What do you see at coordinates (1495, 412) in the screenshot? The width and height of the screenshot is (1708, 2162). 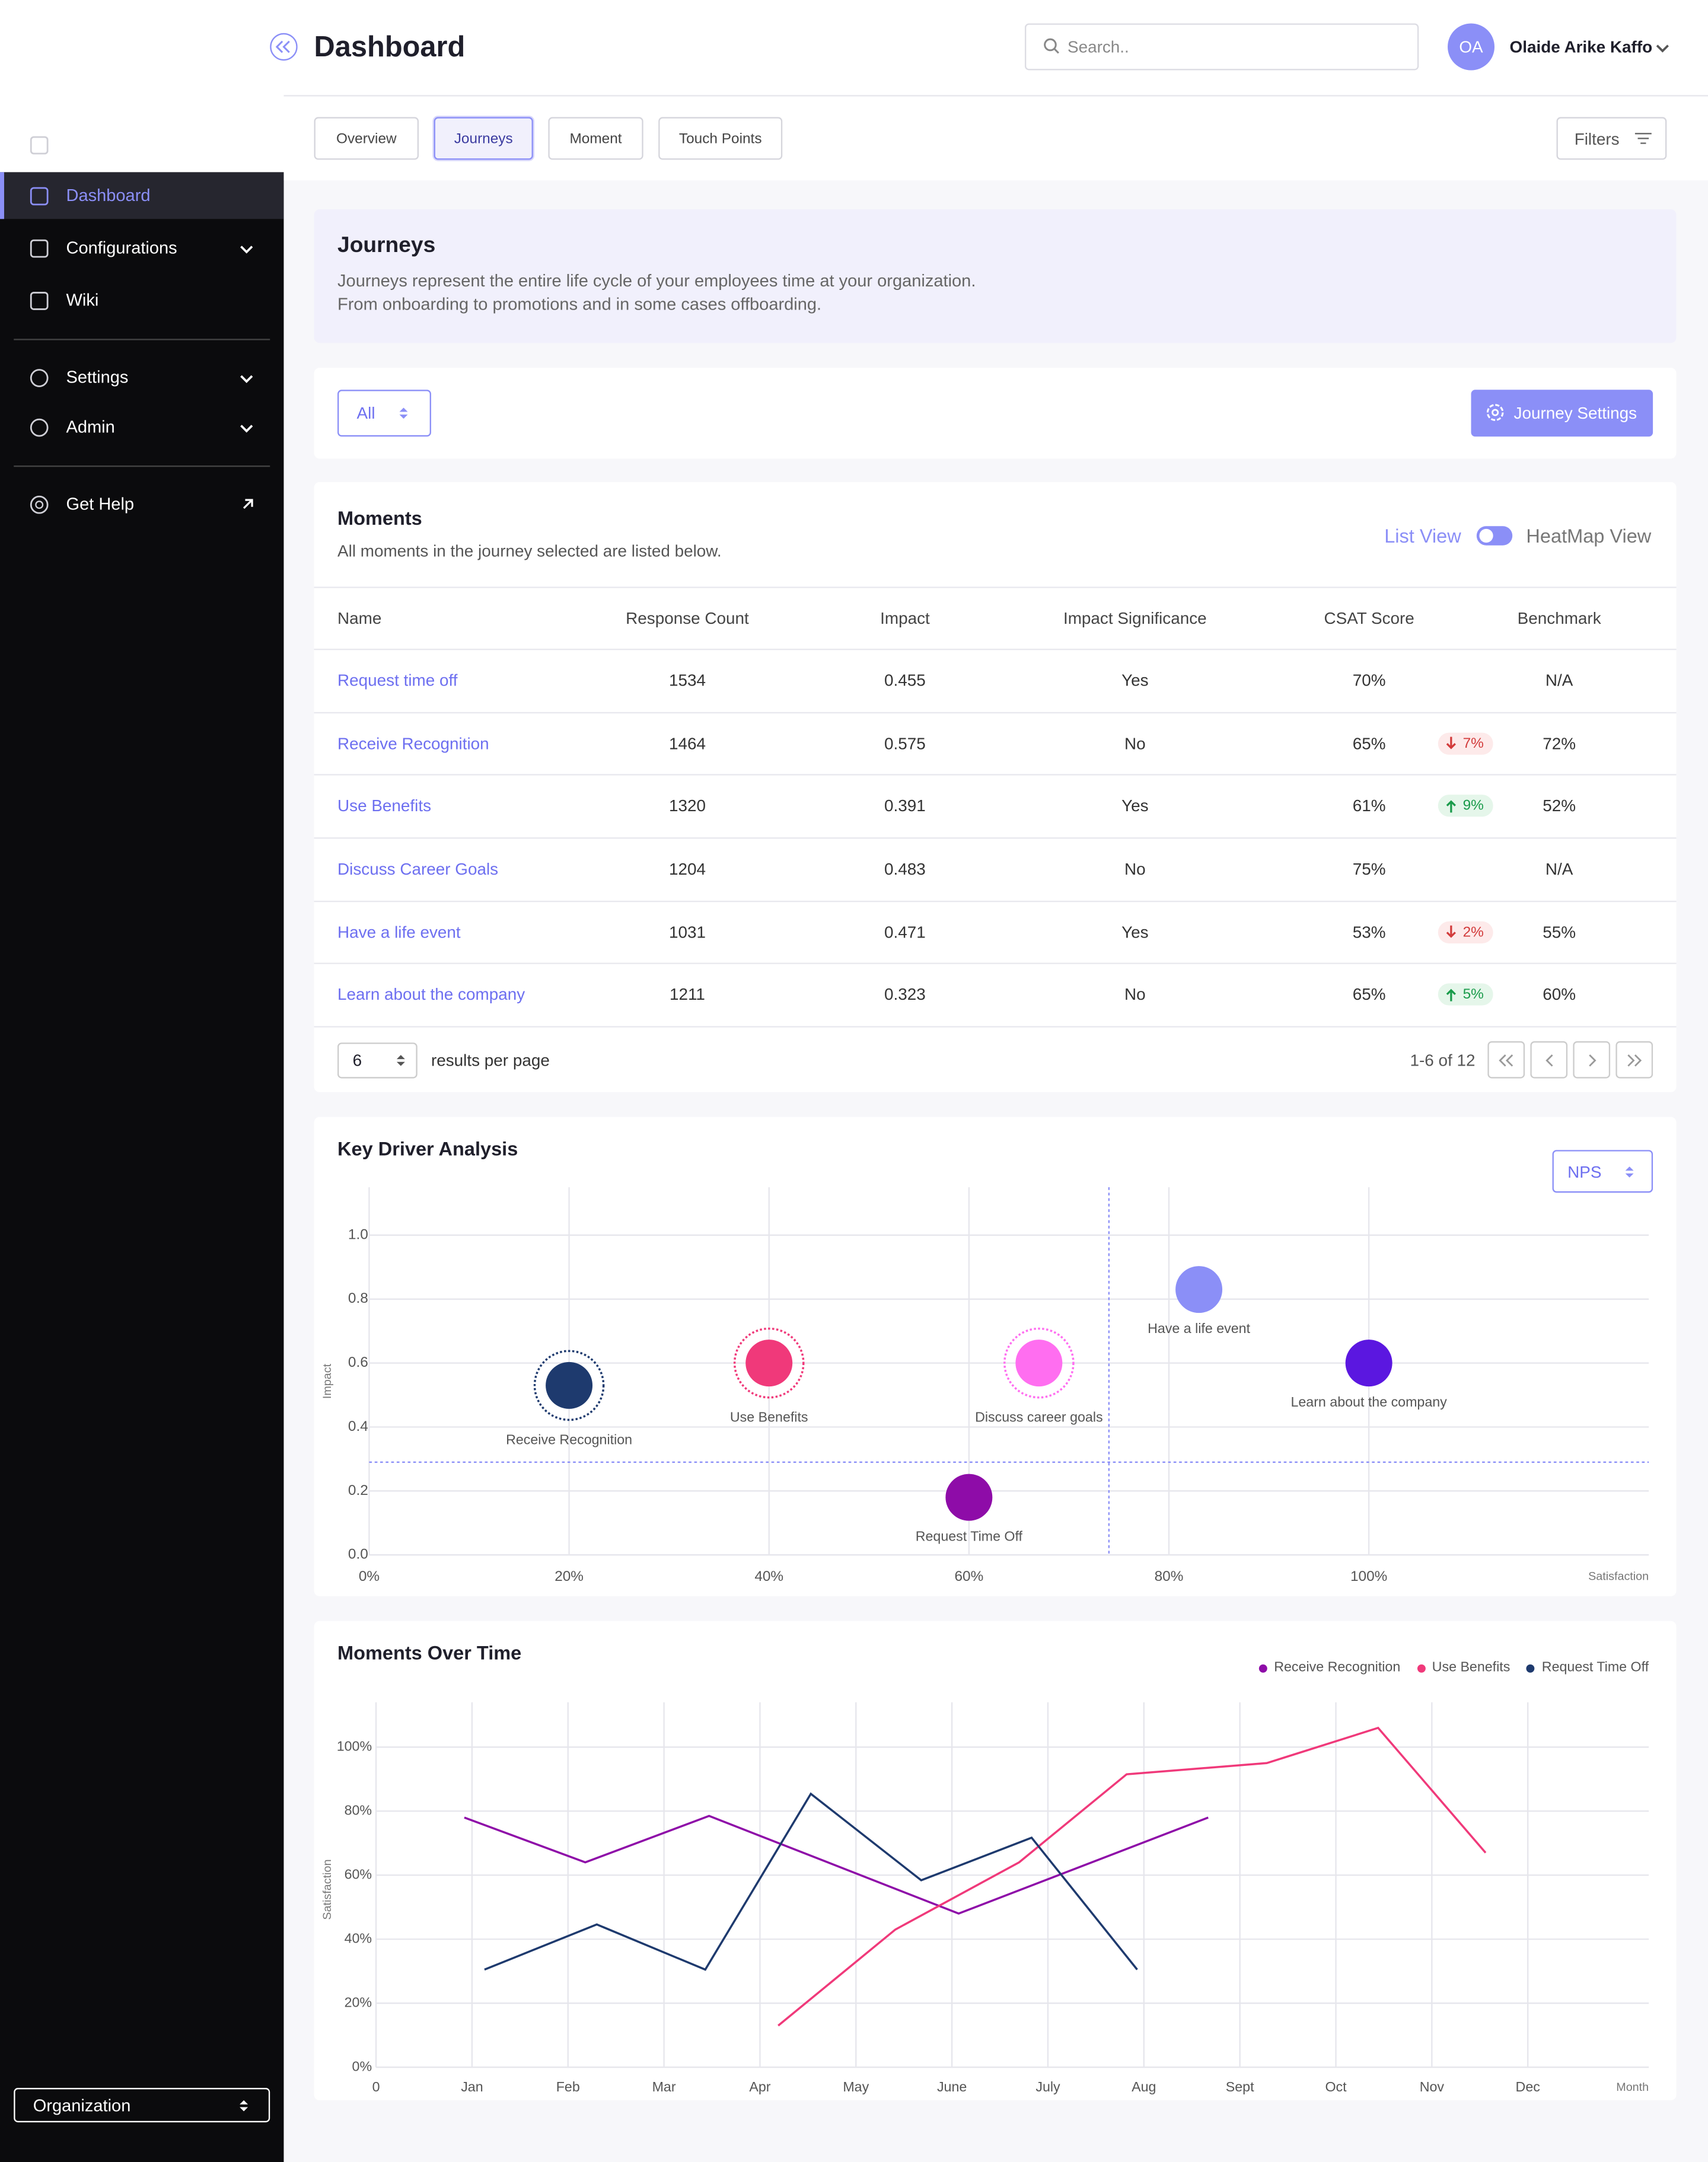 I see `gear-icon` at bounding box center [1495, 412].